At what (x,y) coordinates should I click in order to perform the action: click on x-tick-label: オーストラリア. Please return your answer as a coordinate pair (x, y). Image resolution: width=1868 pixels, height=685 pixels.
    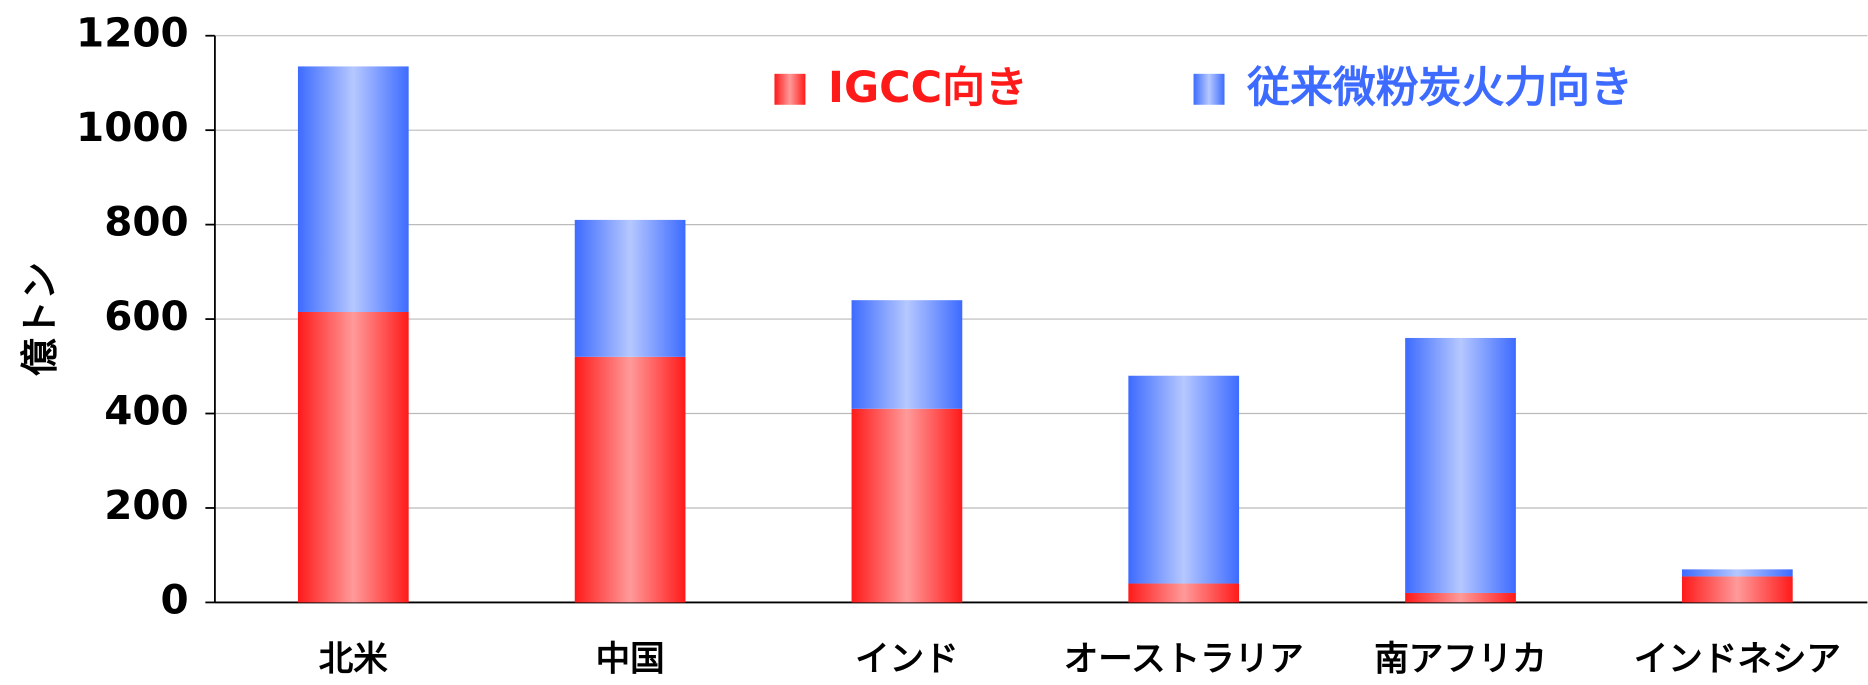
    Looking at the image, I should click on (1184, 659).